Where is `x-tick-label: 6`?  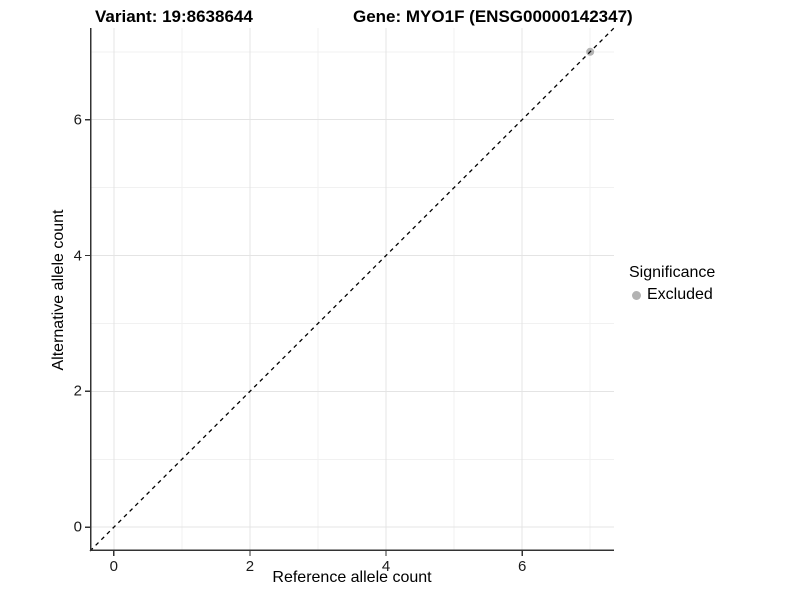
x-tick-label: 6 is located at coordinates (522, 566).